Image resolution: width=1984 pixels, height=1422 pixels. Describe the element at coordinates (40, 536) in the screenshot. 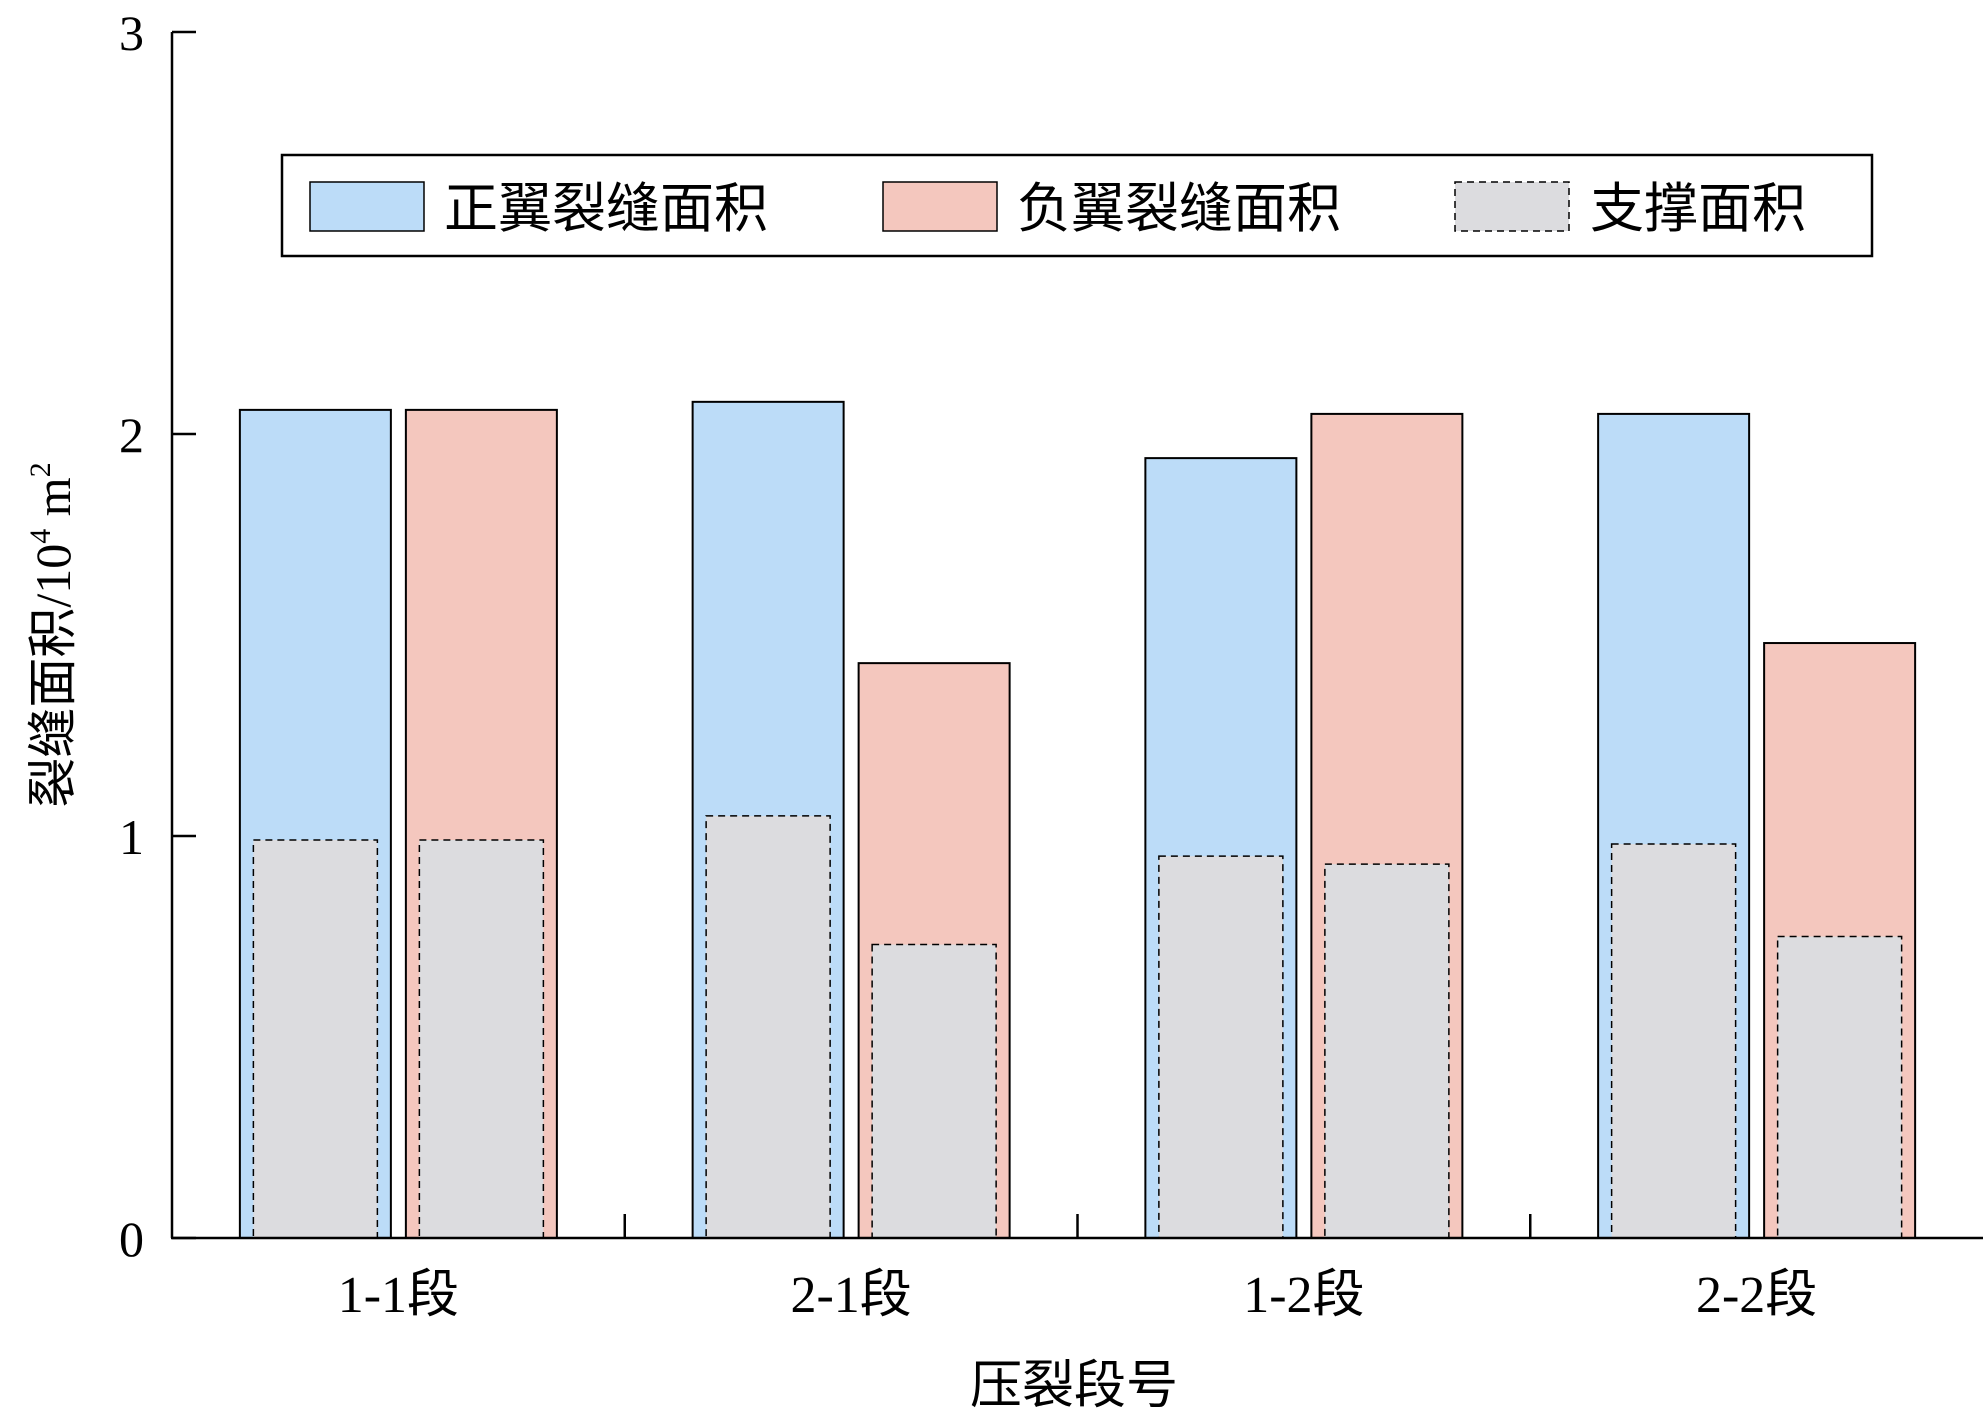

I see `y-axis-label-sup-4: 4` at that location.